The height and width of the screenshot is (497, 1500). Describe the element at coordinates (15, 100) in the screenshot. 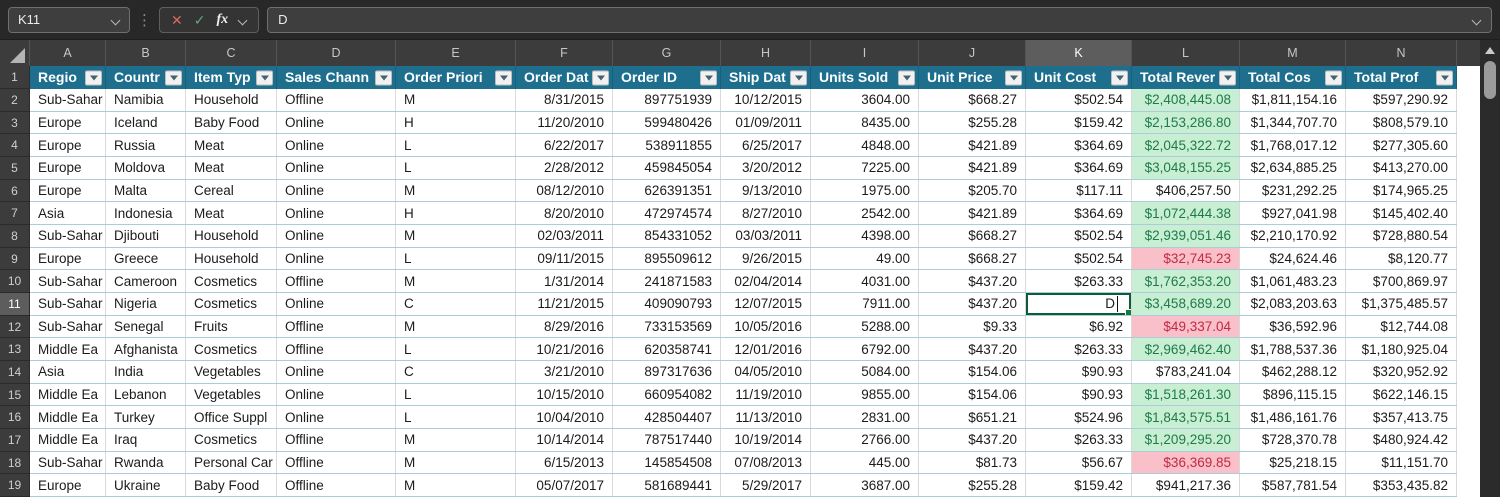

I see `row-number-2: 2` at that location.